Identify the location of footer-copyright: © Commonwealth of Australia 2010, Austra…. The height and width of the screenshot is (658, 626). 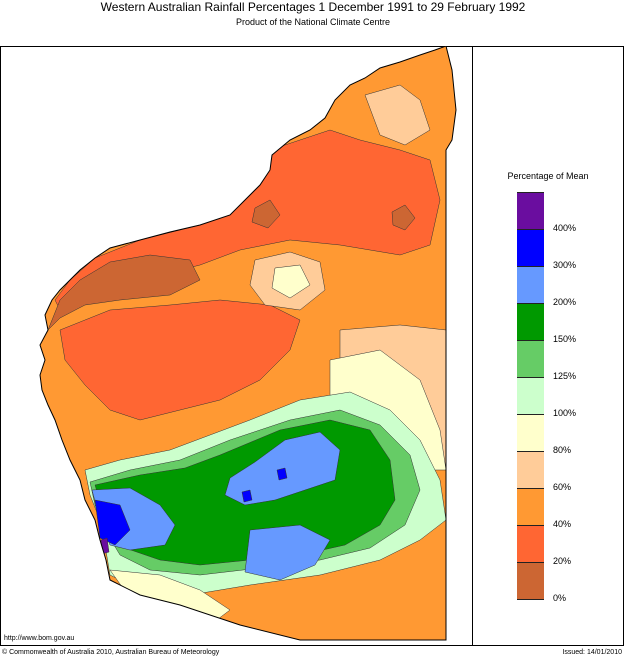
(111, 652).